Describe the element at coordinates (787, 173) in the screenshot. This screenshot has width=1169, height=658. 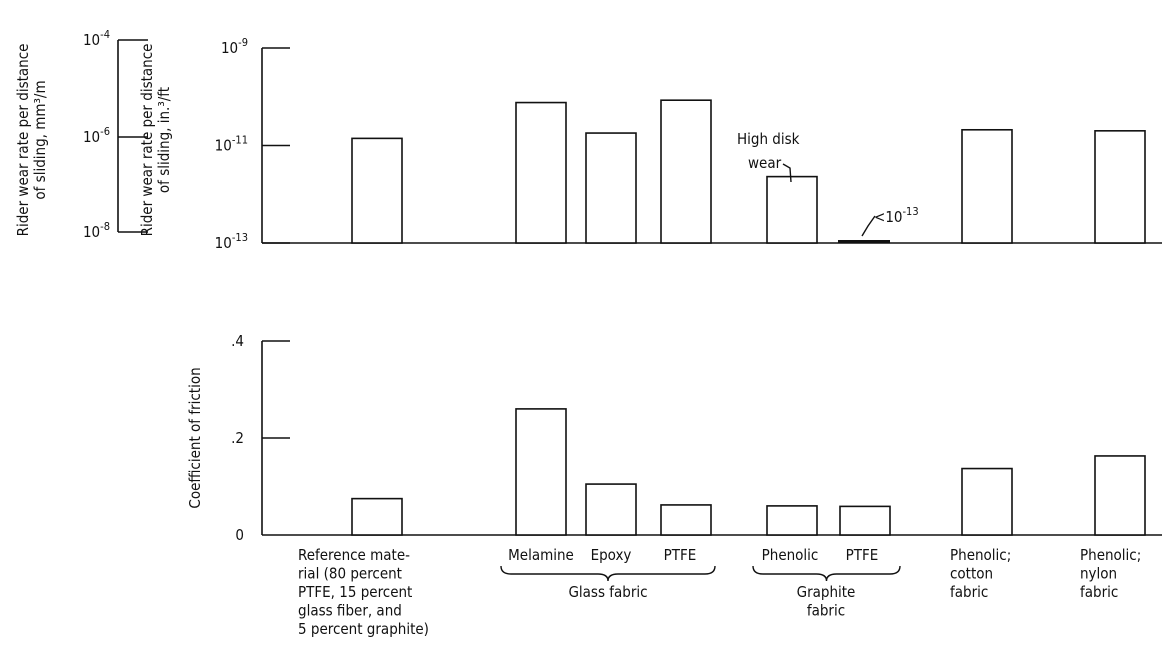
I see `high-disk-wear-leader` at that location.